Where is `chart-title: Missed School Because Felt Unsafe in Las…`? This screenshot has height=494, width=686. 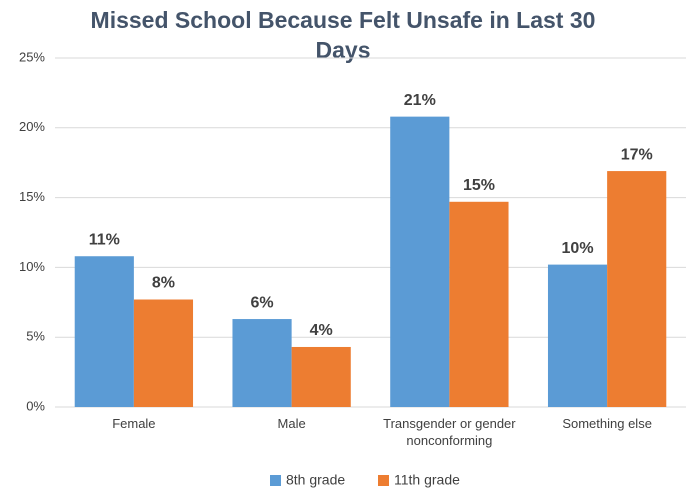
chart-title: Missed School Because Felt Unsafe in Las… is located at coordinates (343, 35).